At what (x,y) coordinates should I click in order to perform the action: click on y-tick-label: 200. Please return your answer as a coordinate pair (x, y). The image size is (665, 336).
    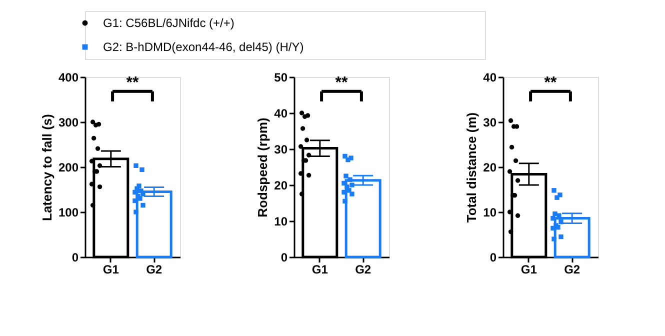
    Looking at the image, I should click on (68, 167).